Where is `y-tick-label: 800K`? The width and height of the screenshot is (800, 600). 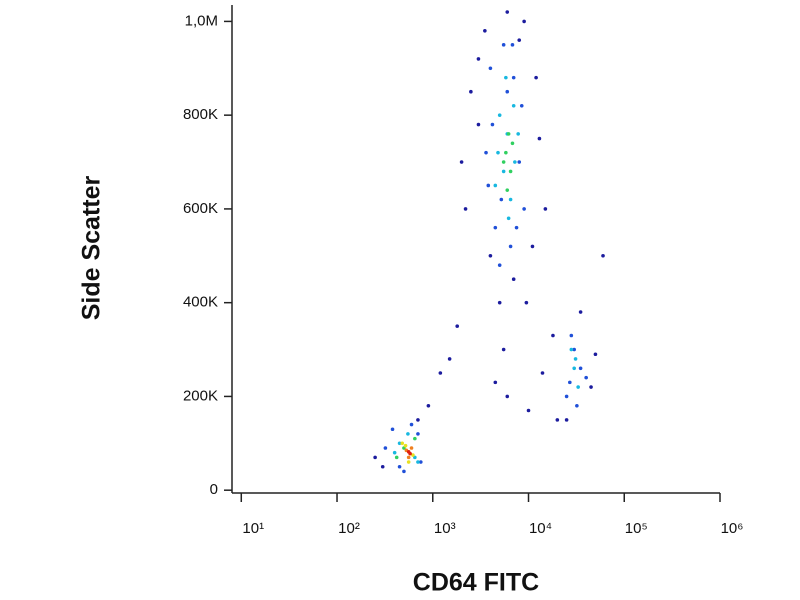
y-tick-label: 800K is located at coordinates (200, 114).